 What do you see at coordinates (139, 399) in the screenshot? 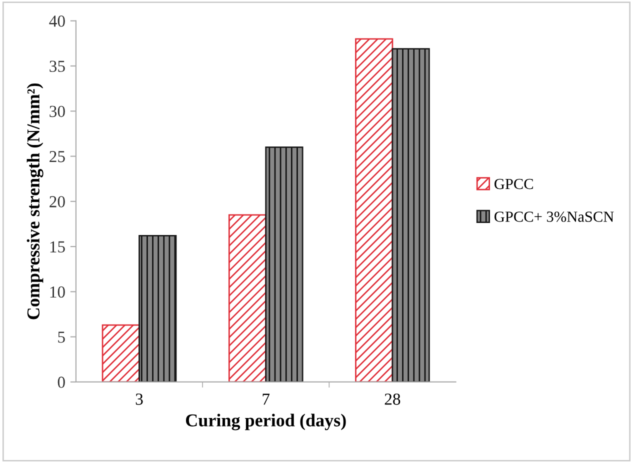
I see `x-tick-label: 3` at bounding box center [139, 399].